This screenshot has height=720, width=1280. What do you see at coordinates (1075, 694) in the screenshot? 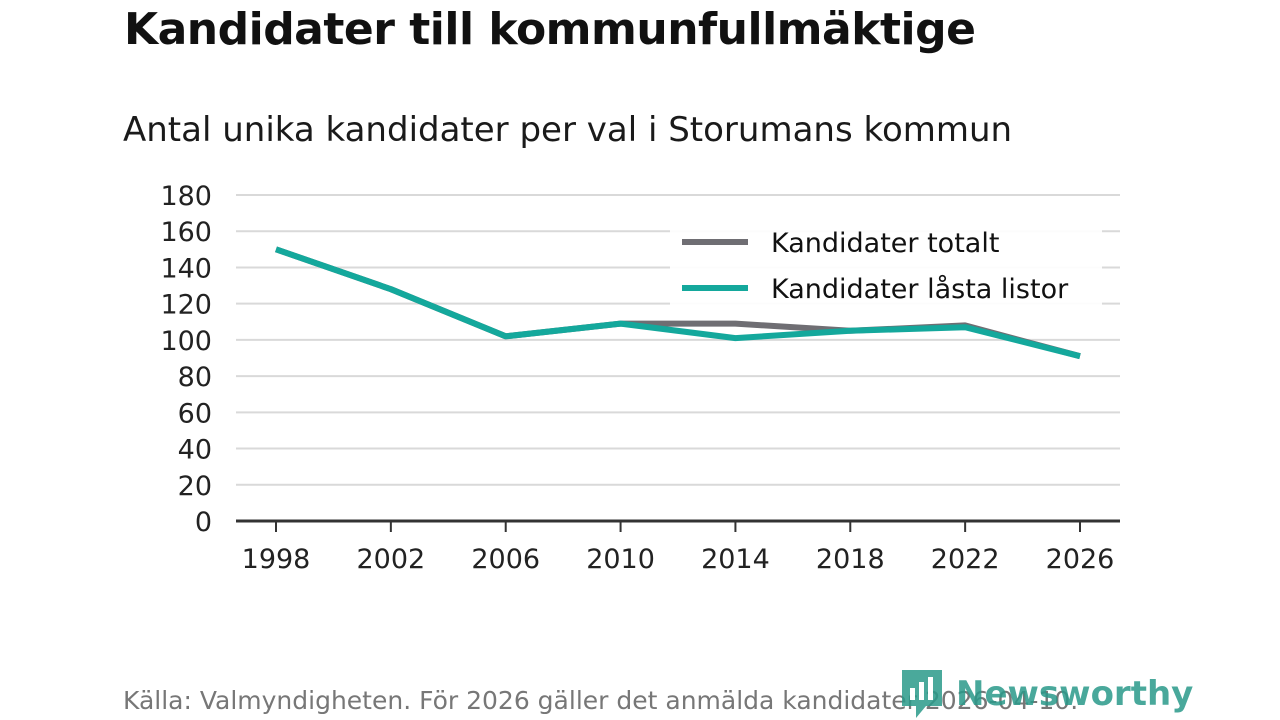
I see `brand-name: Newsworthy` at bounding box center [1075, 694].